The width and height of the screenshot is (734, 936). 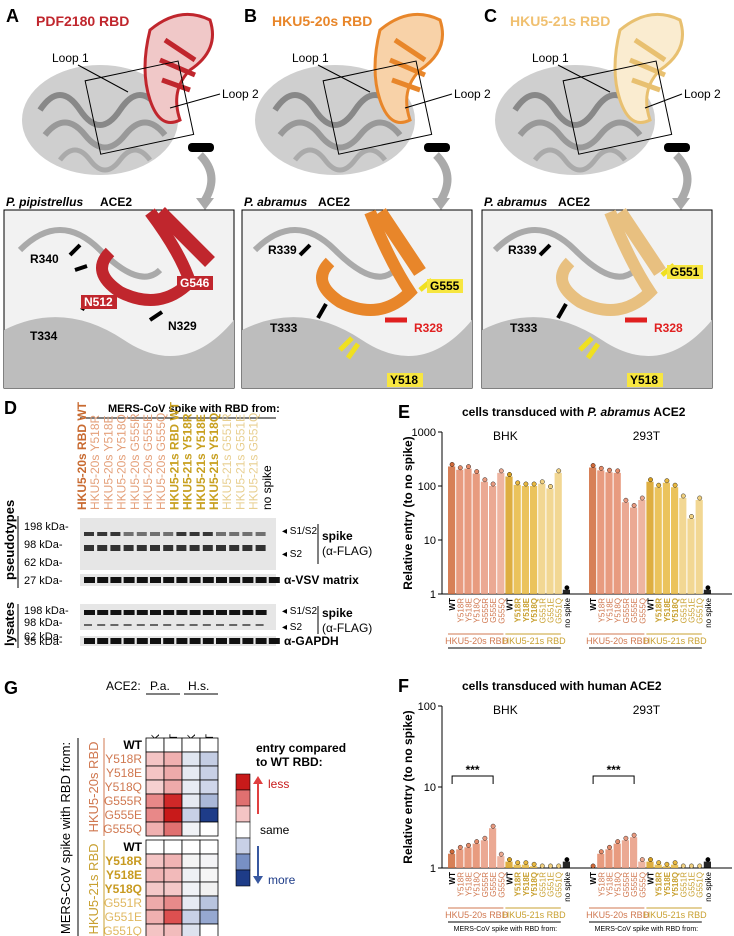 What do you see at coordinates (559, 885) in the screenshot?
I see `category-label: G551Q` at bounding box center [559, 885].